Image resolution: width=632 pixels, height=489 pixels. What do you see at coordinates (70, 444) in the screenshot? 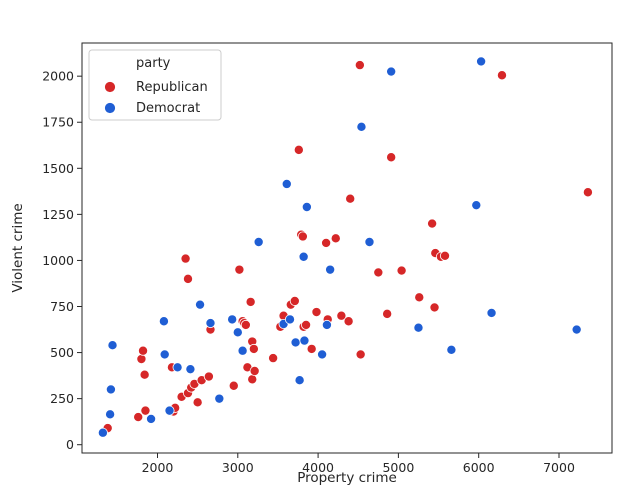
I see `y-tick-label: 0` at bounding box center [70, 444].